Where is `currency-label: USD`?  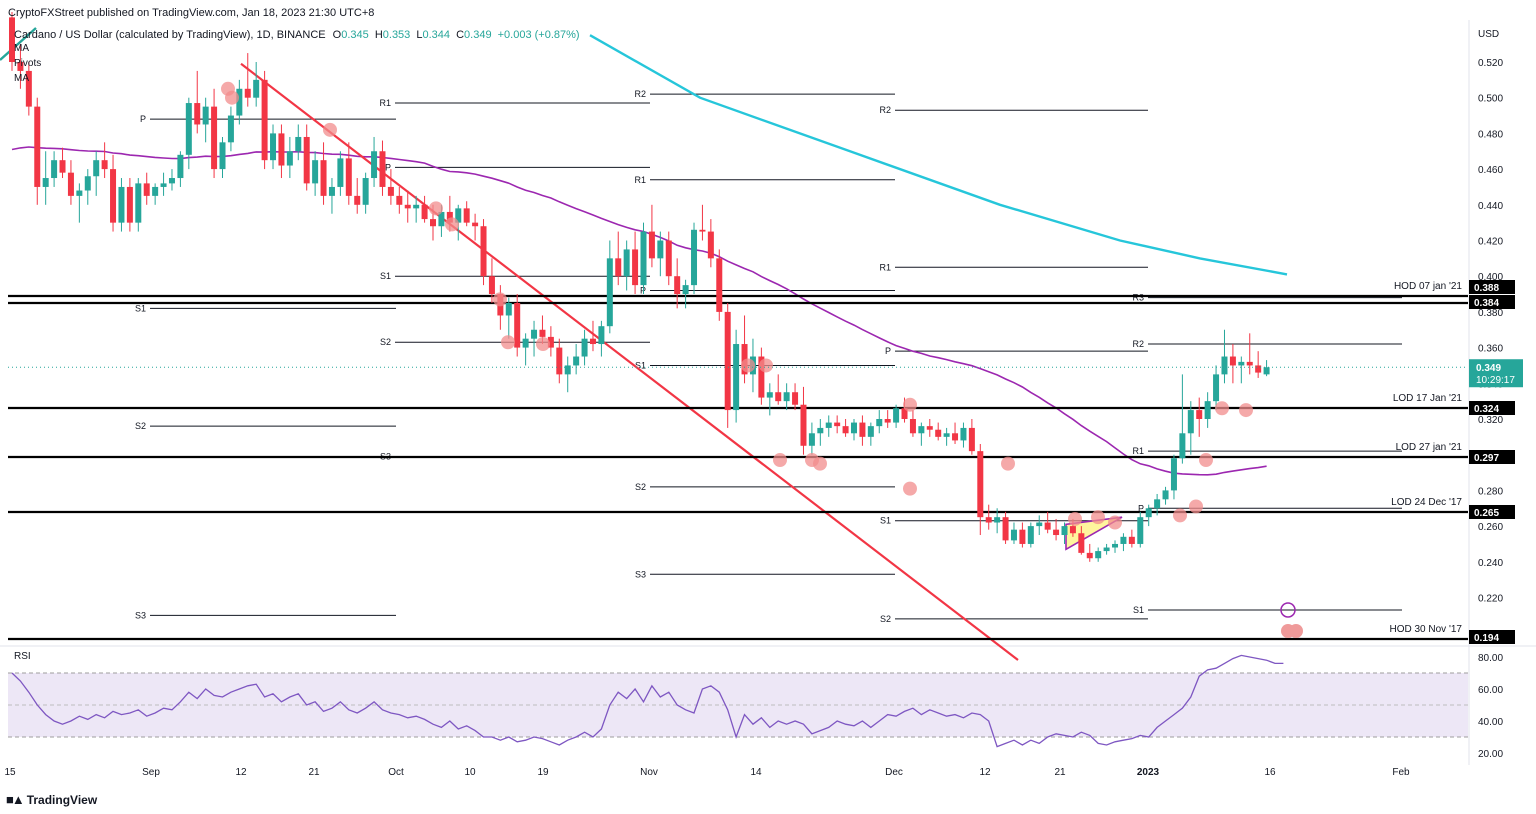 currency-label: USD is located at coordinates (1489, 34).